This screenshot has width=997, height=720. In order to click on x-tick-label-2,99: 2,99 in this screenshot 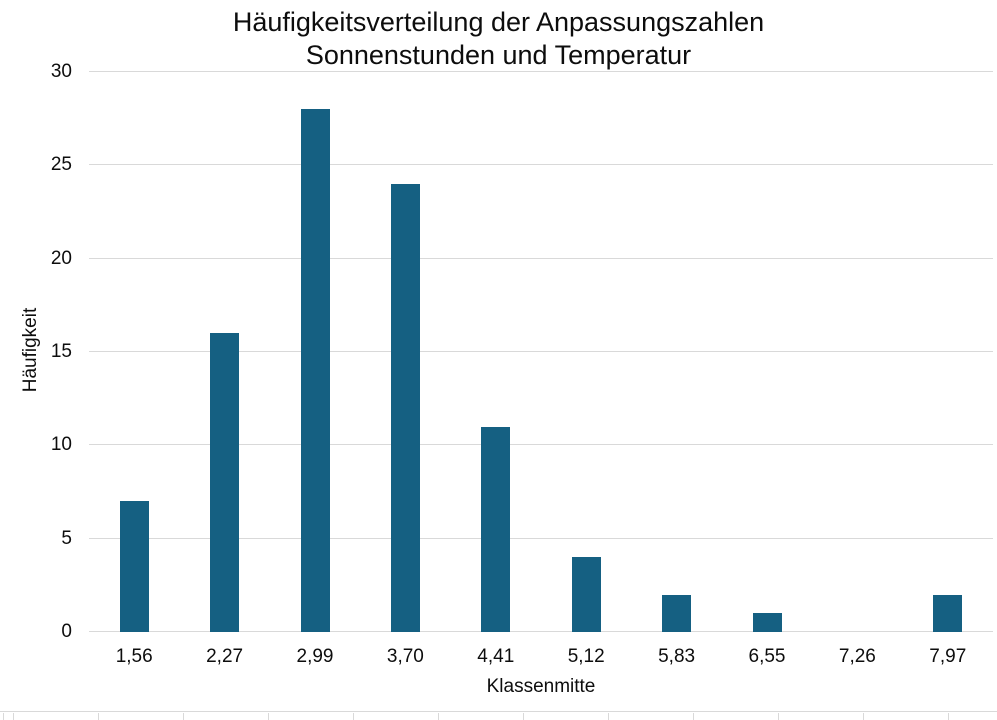, I will do `click(315, 656)`.